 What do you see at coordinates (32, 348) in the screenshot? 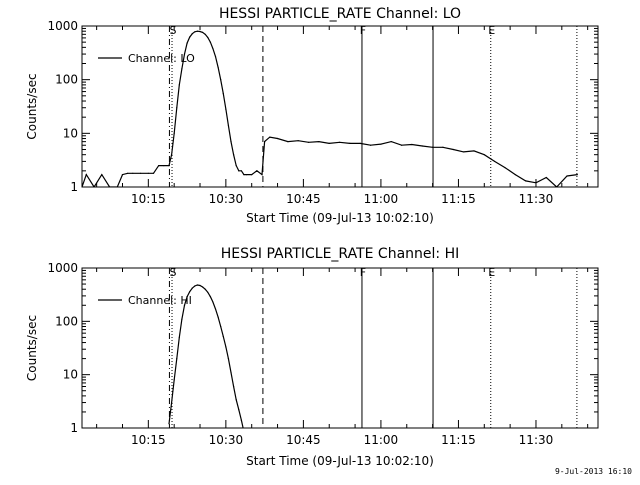
I see `y-axis-label: Counts/sec` at bounding box center [32, 348].